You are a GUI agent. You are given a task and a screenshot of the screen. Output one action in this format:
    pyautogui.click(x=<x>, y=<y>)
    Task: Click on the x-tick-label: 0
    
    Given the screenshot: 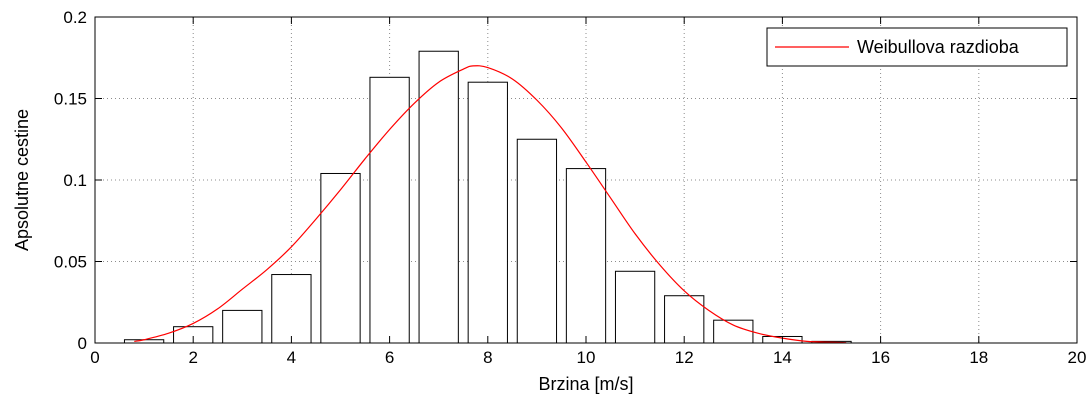 What is the action you would take?
    pyautogui.click(x=94, y=357)
    